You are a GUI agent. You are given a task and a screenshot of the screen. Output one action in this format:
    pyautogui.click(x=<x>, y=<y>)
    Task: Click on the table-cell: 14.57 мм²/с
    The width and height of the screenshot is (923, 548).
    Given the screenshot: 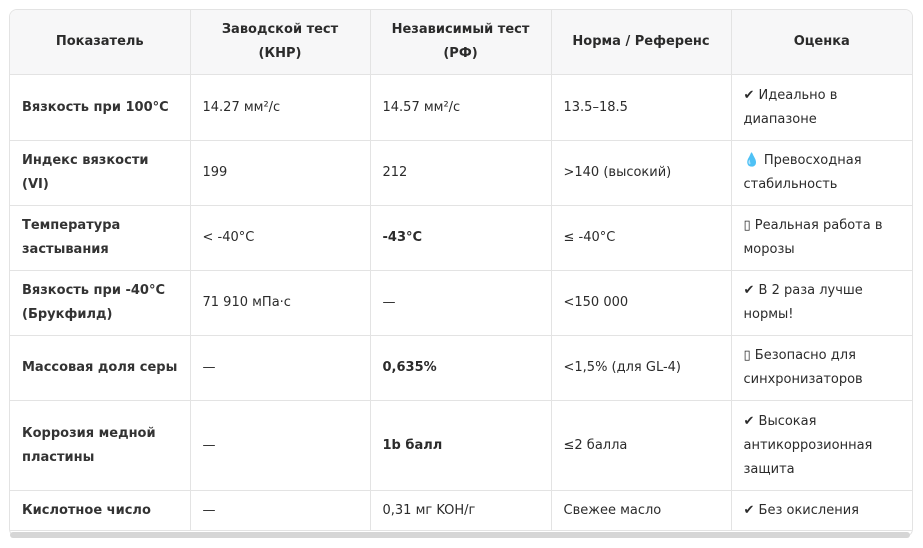 What is the action you would take?
    pyautogui.click(x=461, y=107)
    